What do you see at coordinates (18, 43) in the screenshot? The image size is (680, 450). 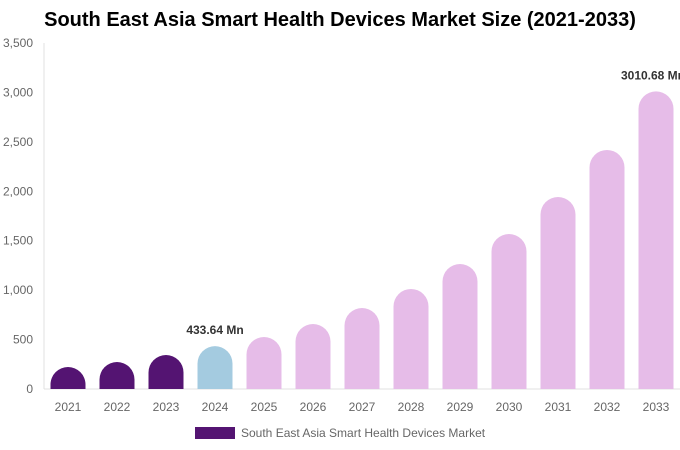 I see `y-tick-label: 3,500` at bounding box center [18, 43].